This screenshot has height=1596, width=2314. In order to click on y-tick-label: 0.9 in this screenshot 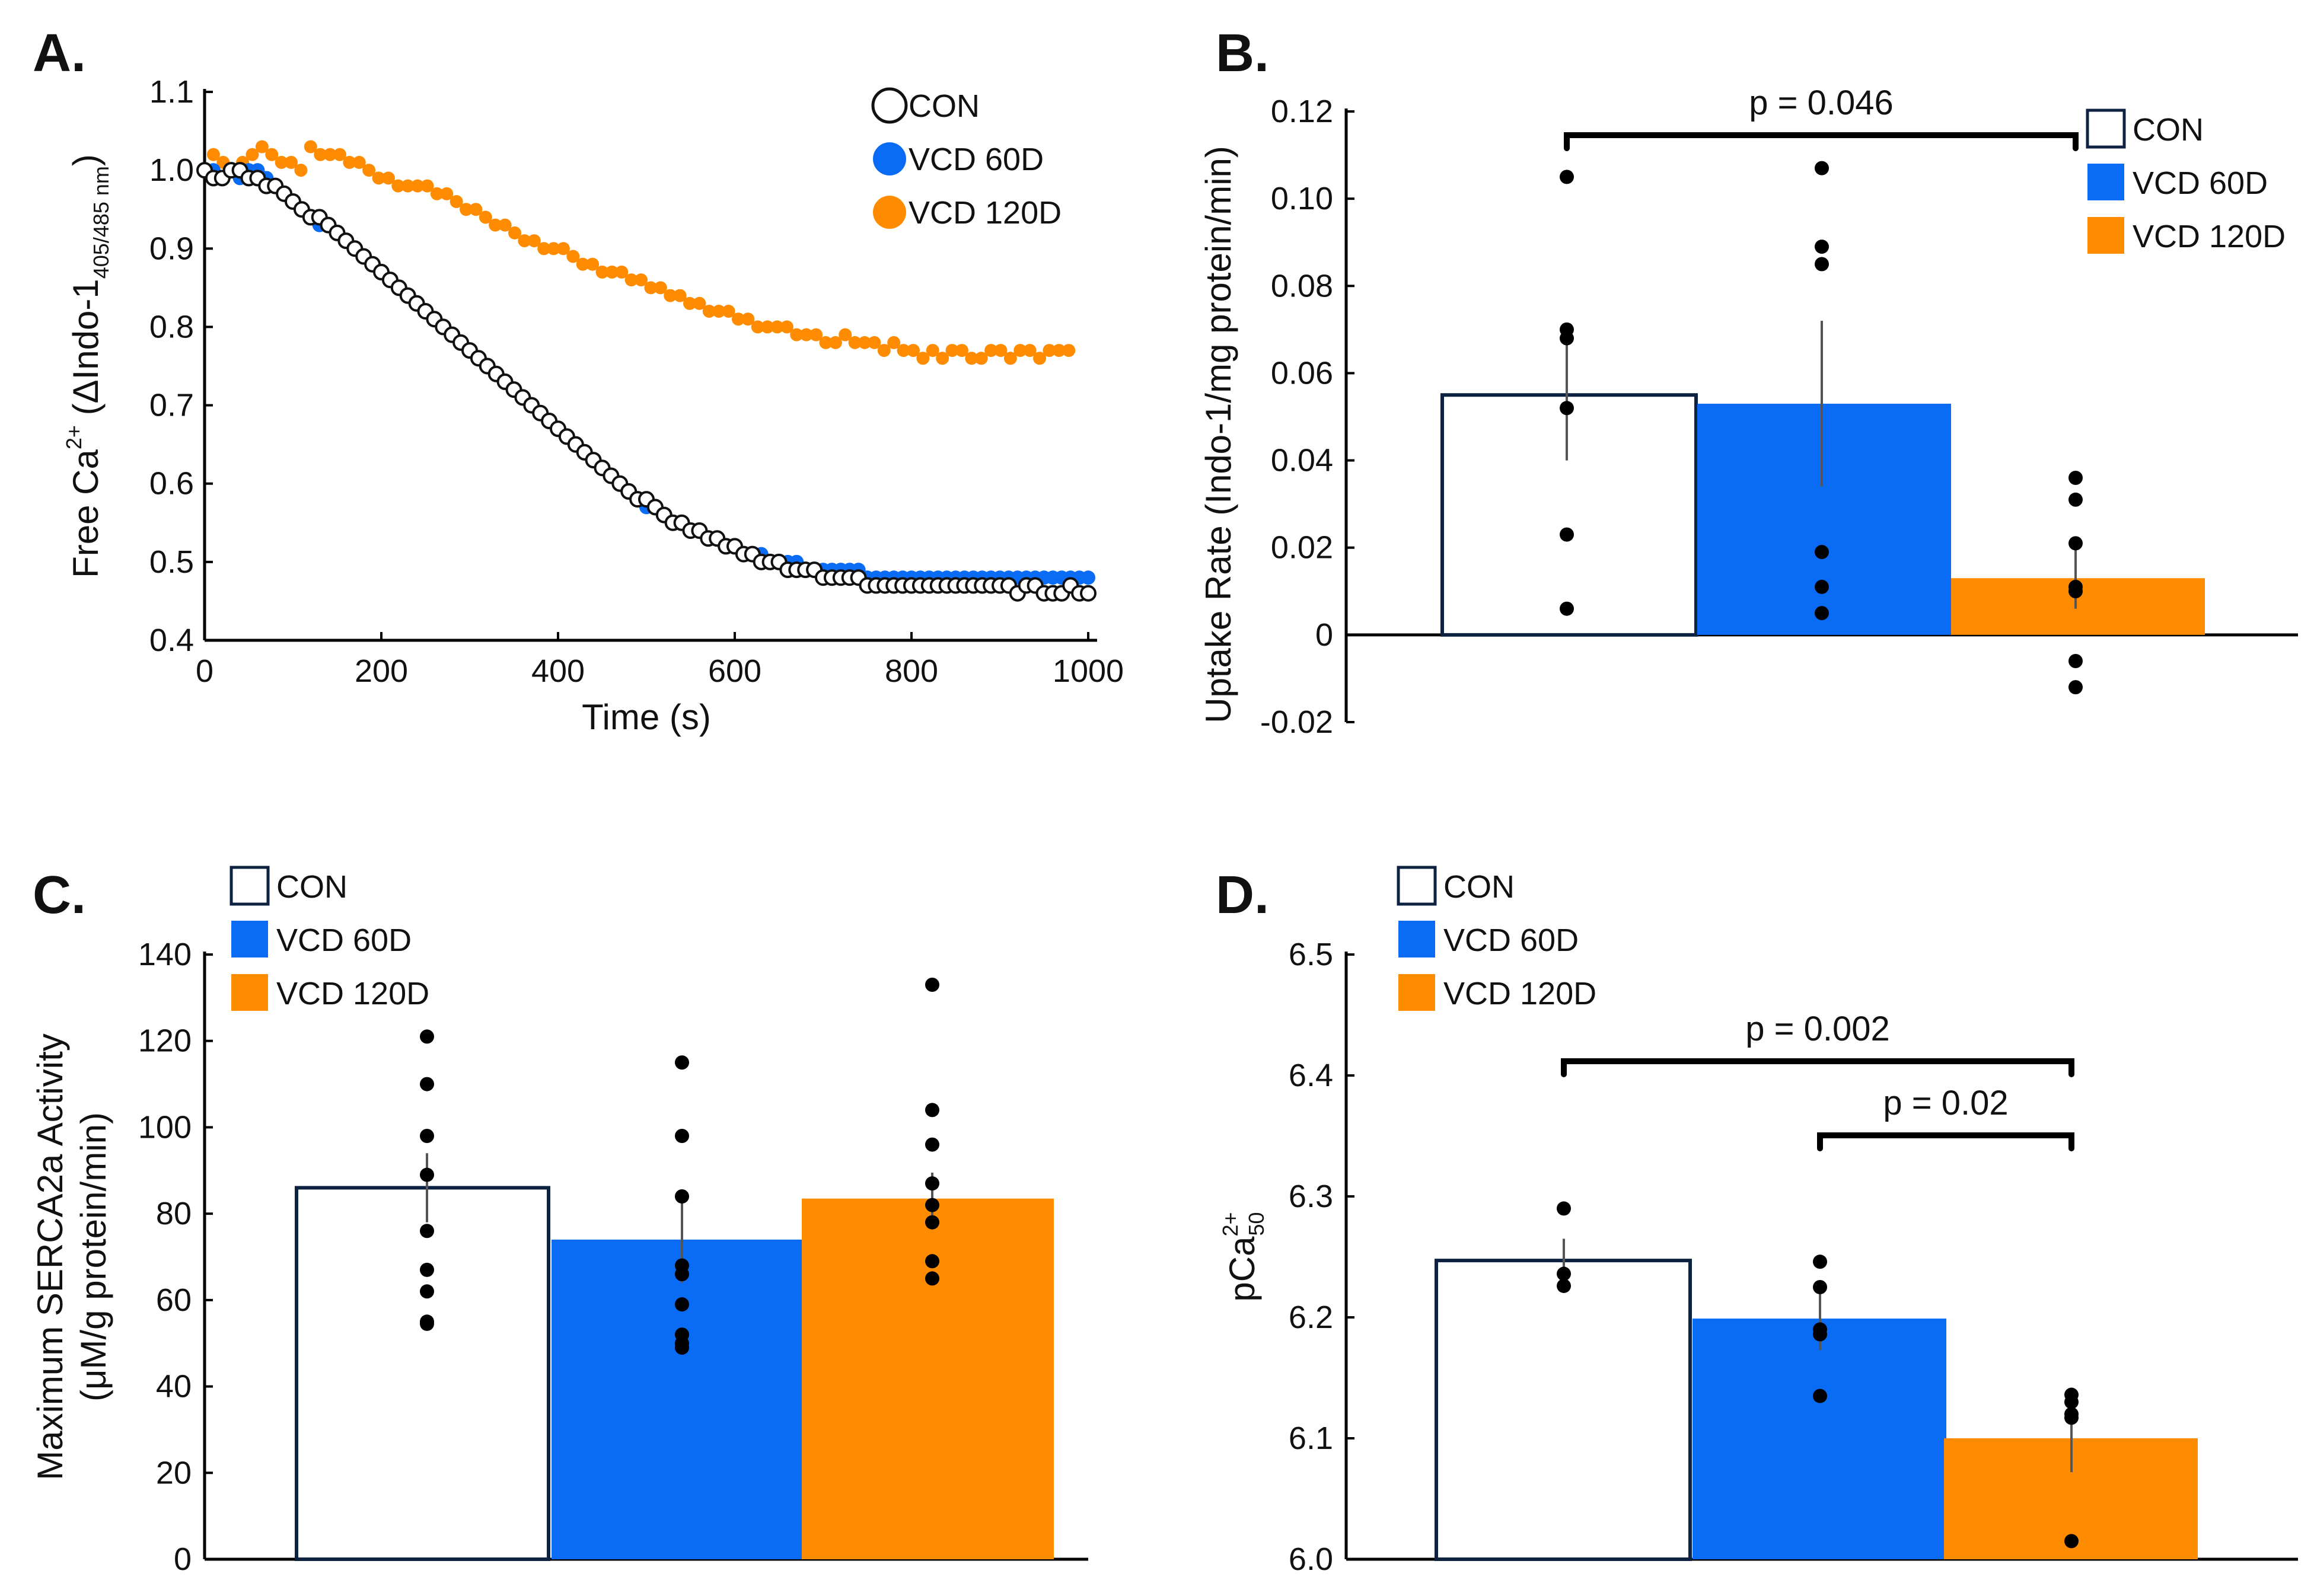, I will do `click(171, 248)`.